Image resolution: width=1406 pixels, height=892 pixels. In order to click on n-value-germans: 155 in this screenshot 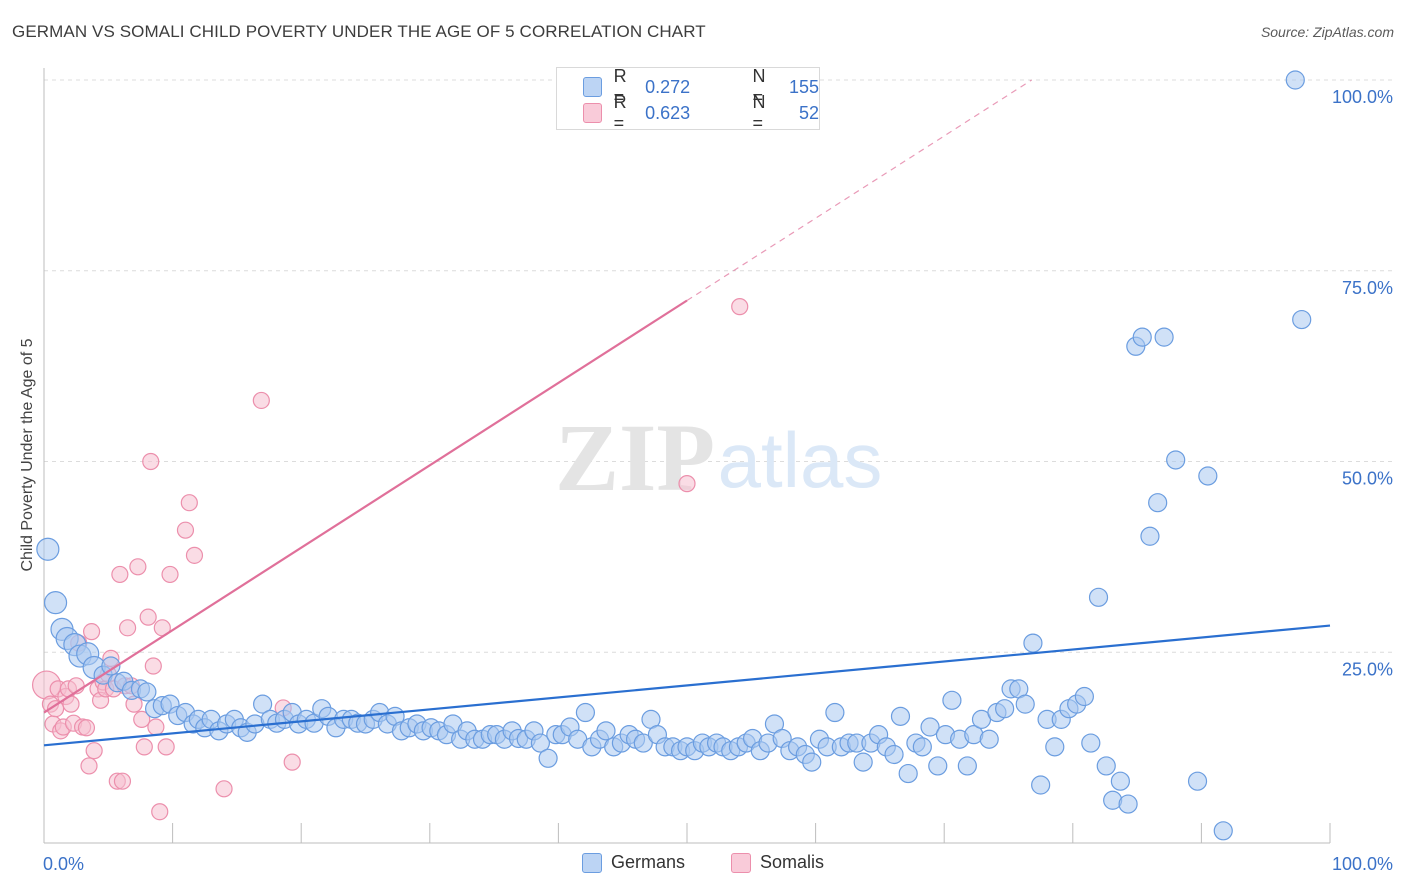, I will do `click(803, 86)`.